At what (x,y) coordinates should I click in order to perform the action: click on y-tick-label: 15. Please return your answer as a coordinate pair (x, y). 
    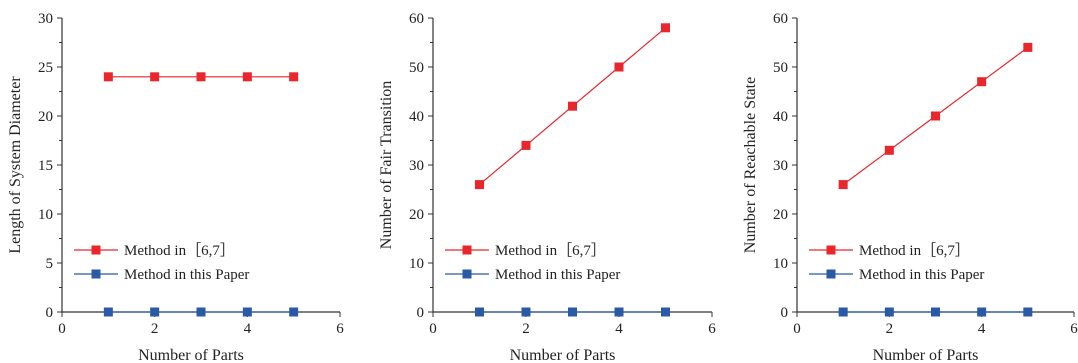
    Looking at the image, I should click on (45, 166).